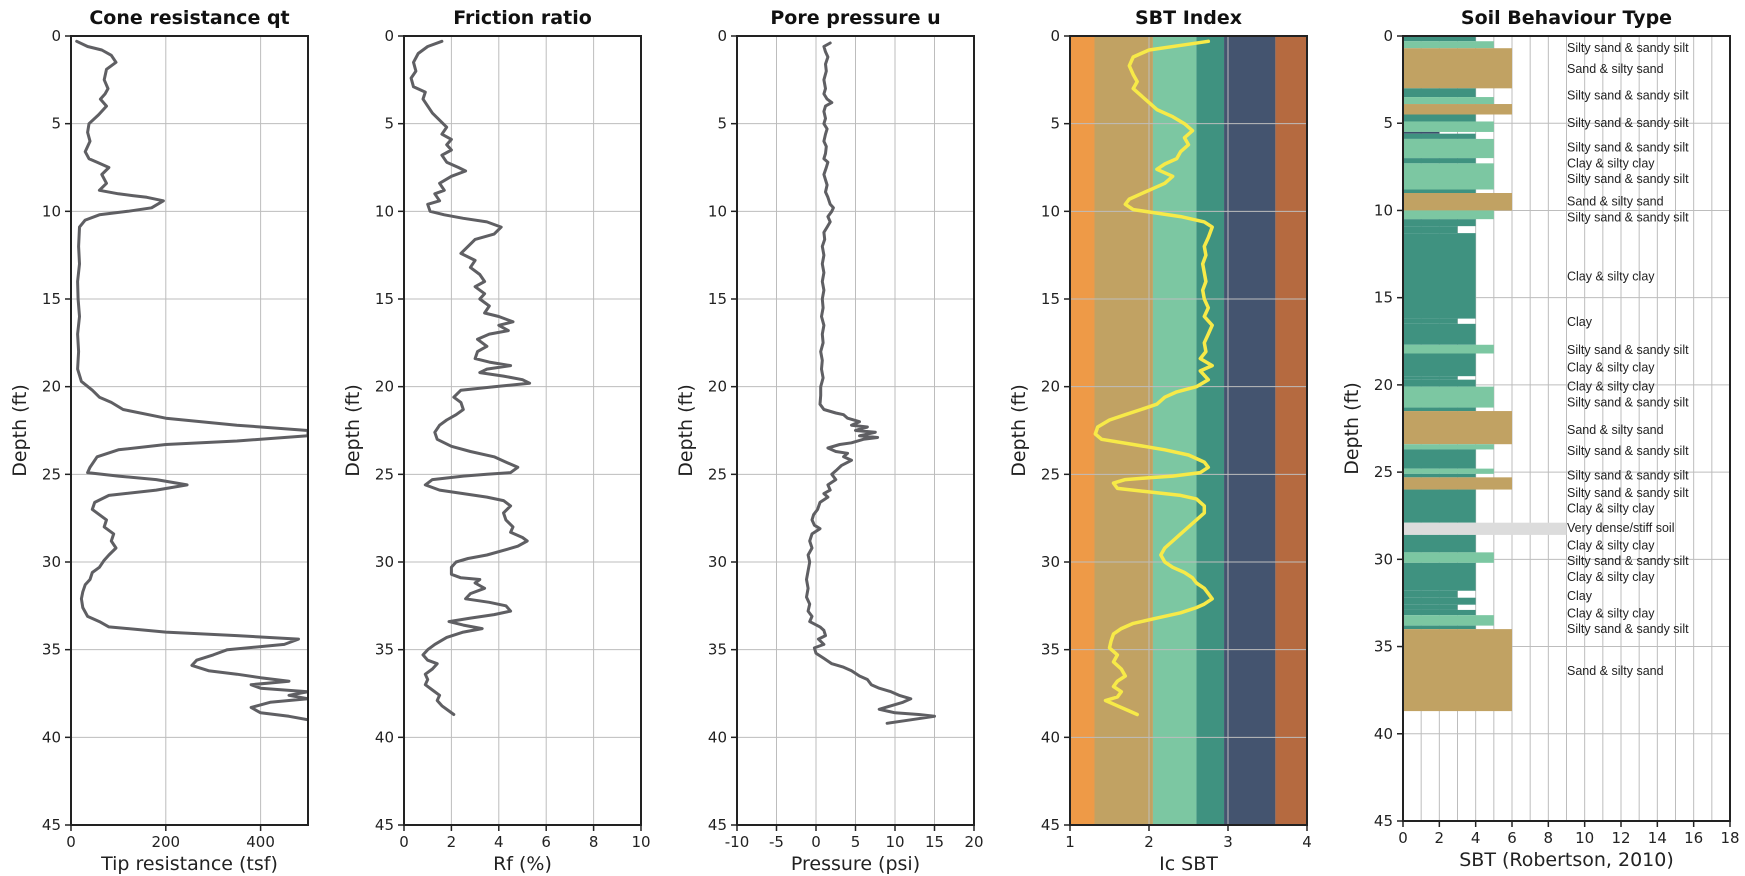 The width and height of the screenshot is (1745, 876). What do you see at coordinates (1611, 545) in the screenshot?
I see `sbt-annotation-22: Clay & silty clay` at bounding box center [1611, 545].